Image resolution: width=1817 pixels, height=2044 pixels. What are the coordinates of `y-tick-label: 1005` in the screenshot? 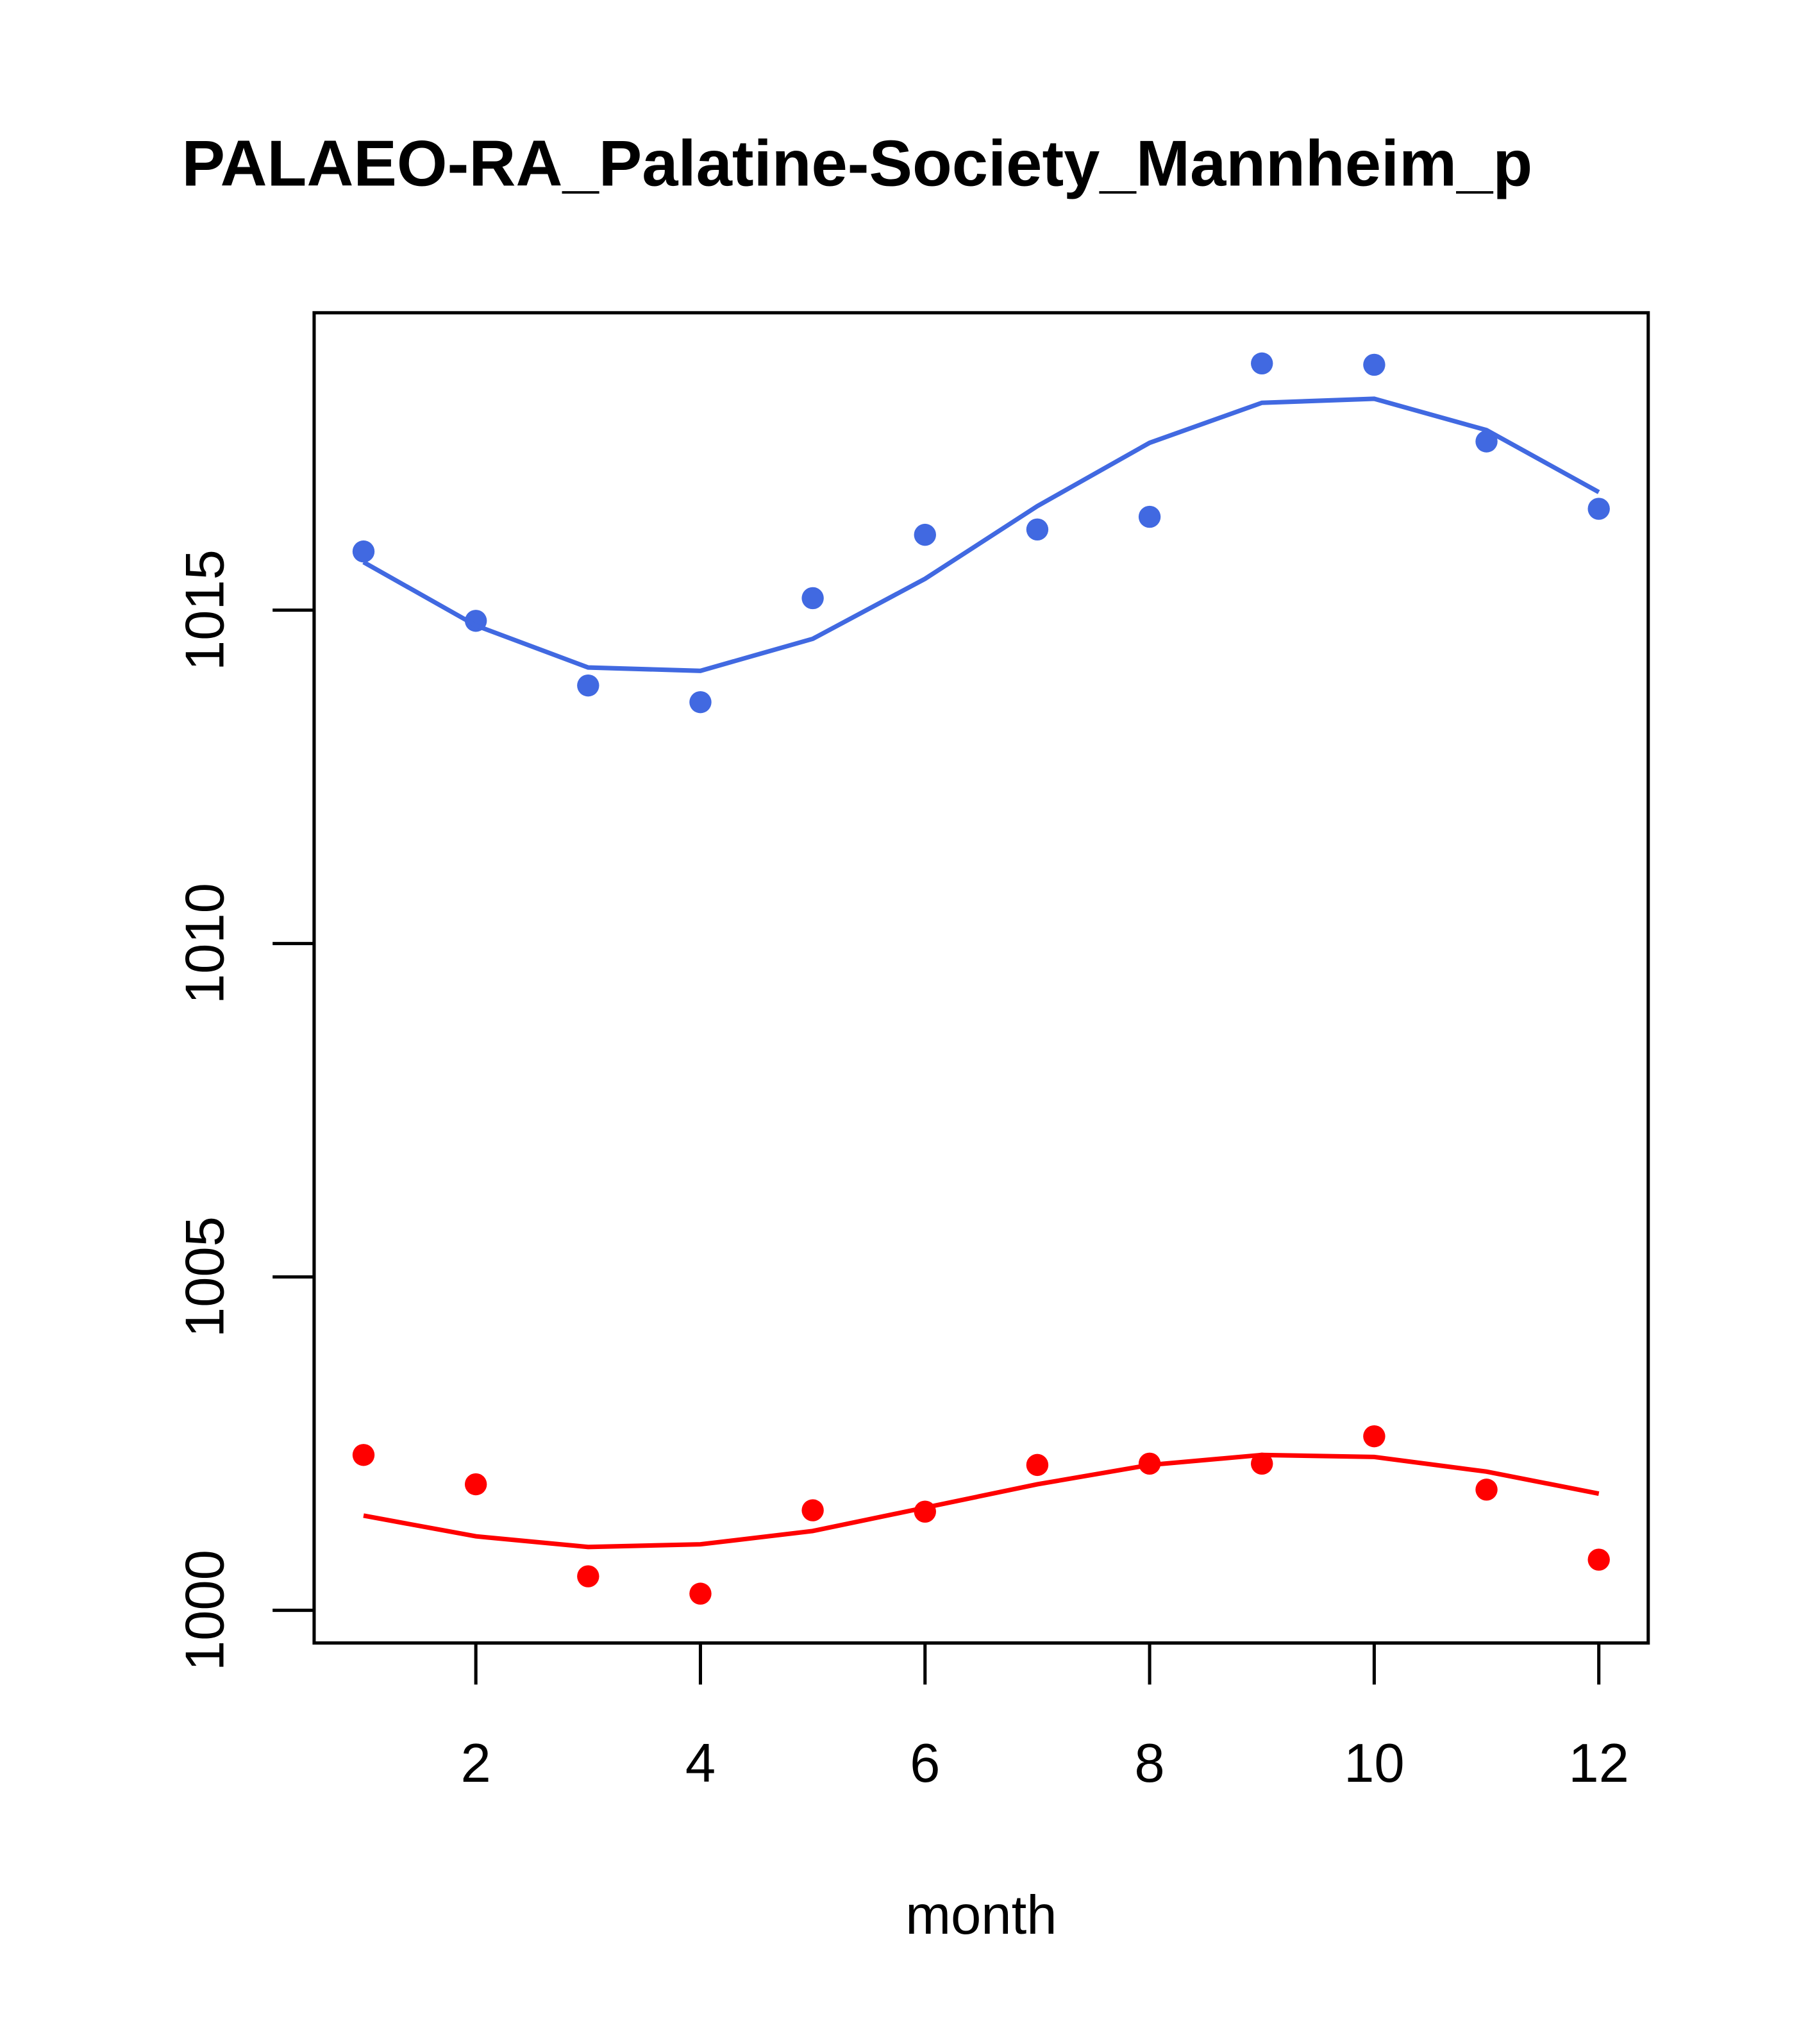 It's located at (204, 1277).